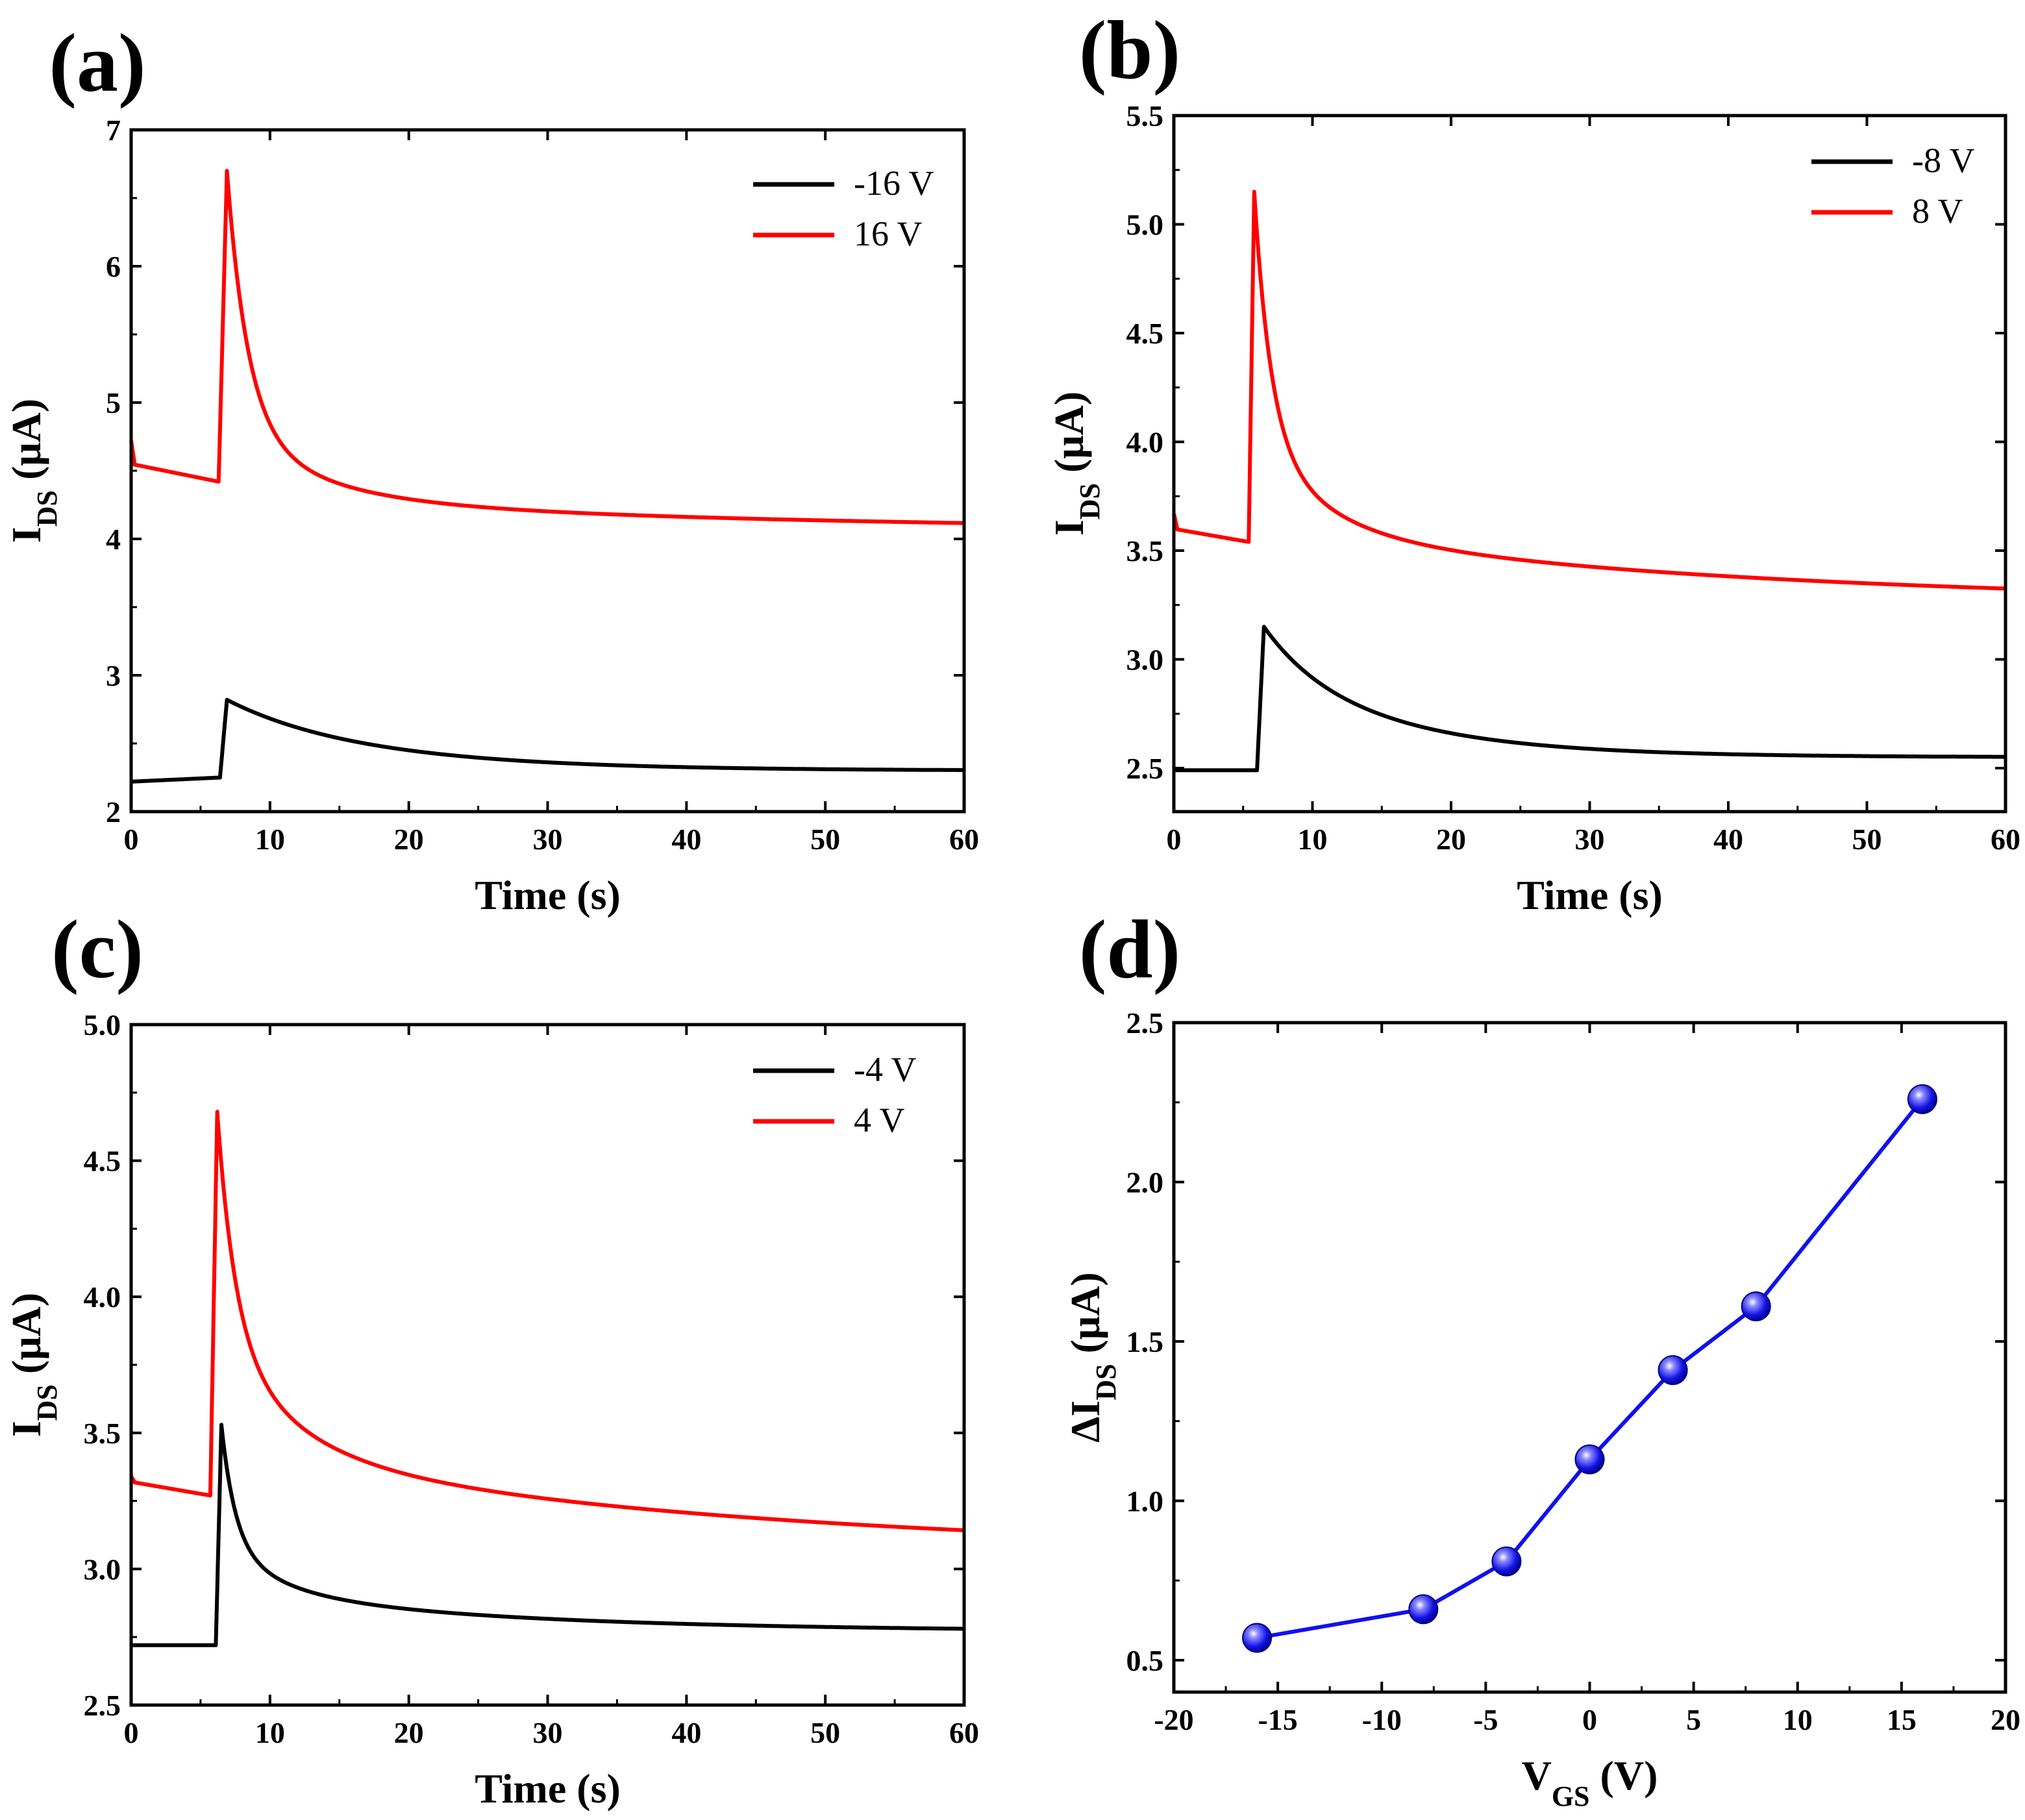  What do you see at coordinates (1902, 1719) in the screenshot?
I see `x-tick-label: 15` at bounding box center [1902, 1719].